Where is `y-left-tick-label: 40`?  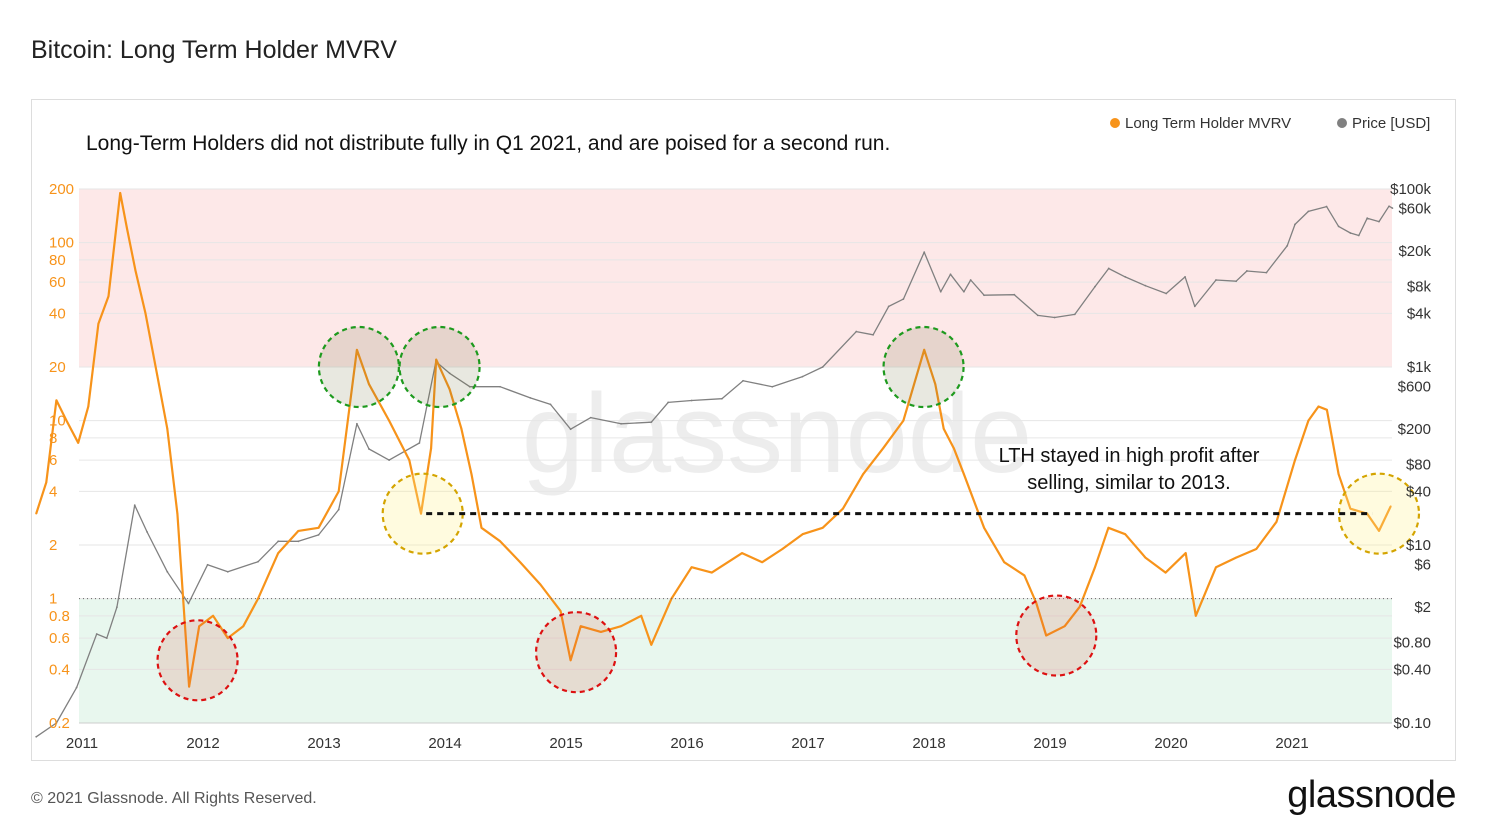
y-left-tick-label: 40 is located at coordinates (57, 313).